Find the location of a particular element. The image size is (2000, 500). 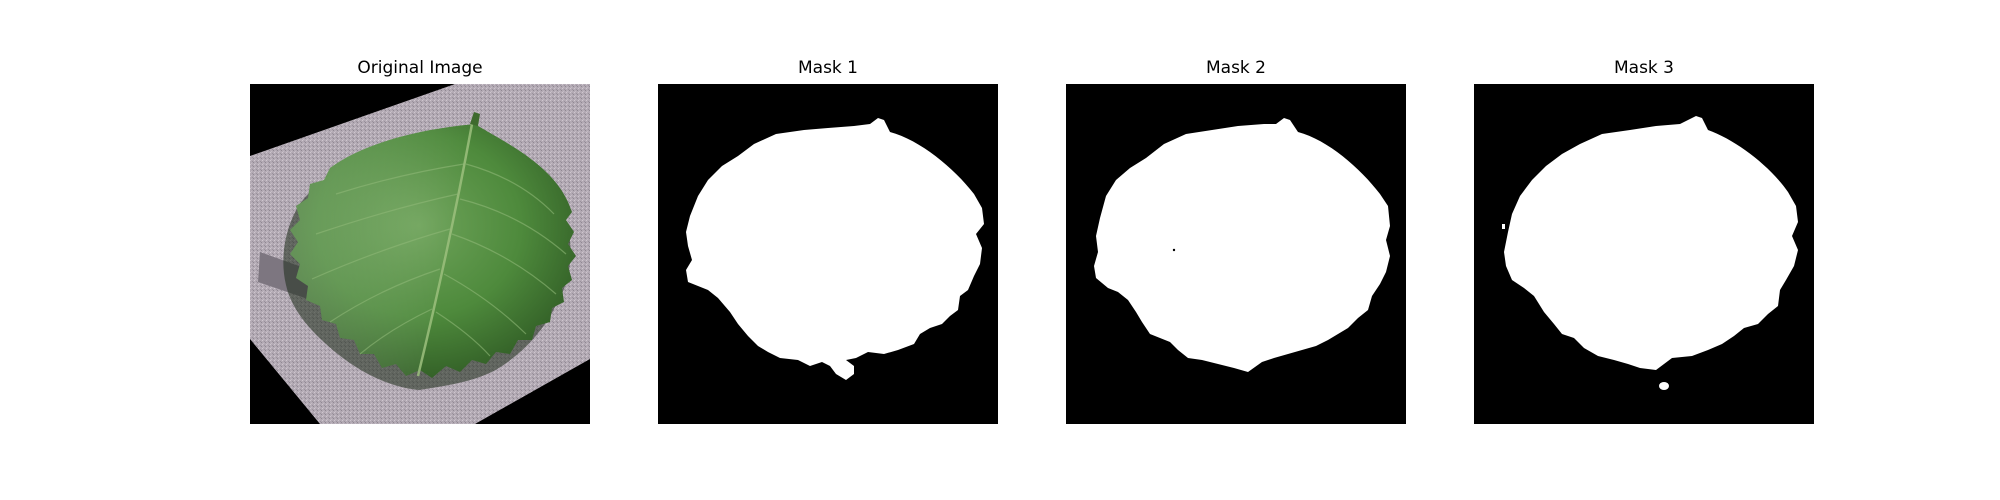

mask-3-image is located at coordinates (1644, 254).